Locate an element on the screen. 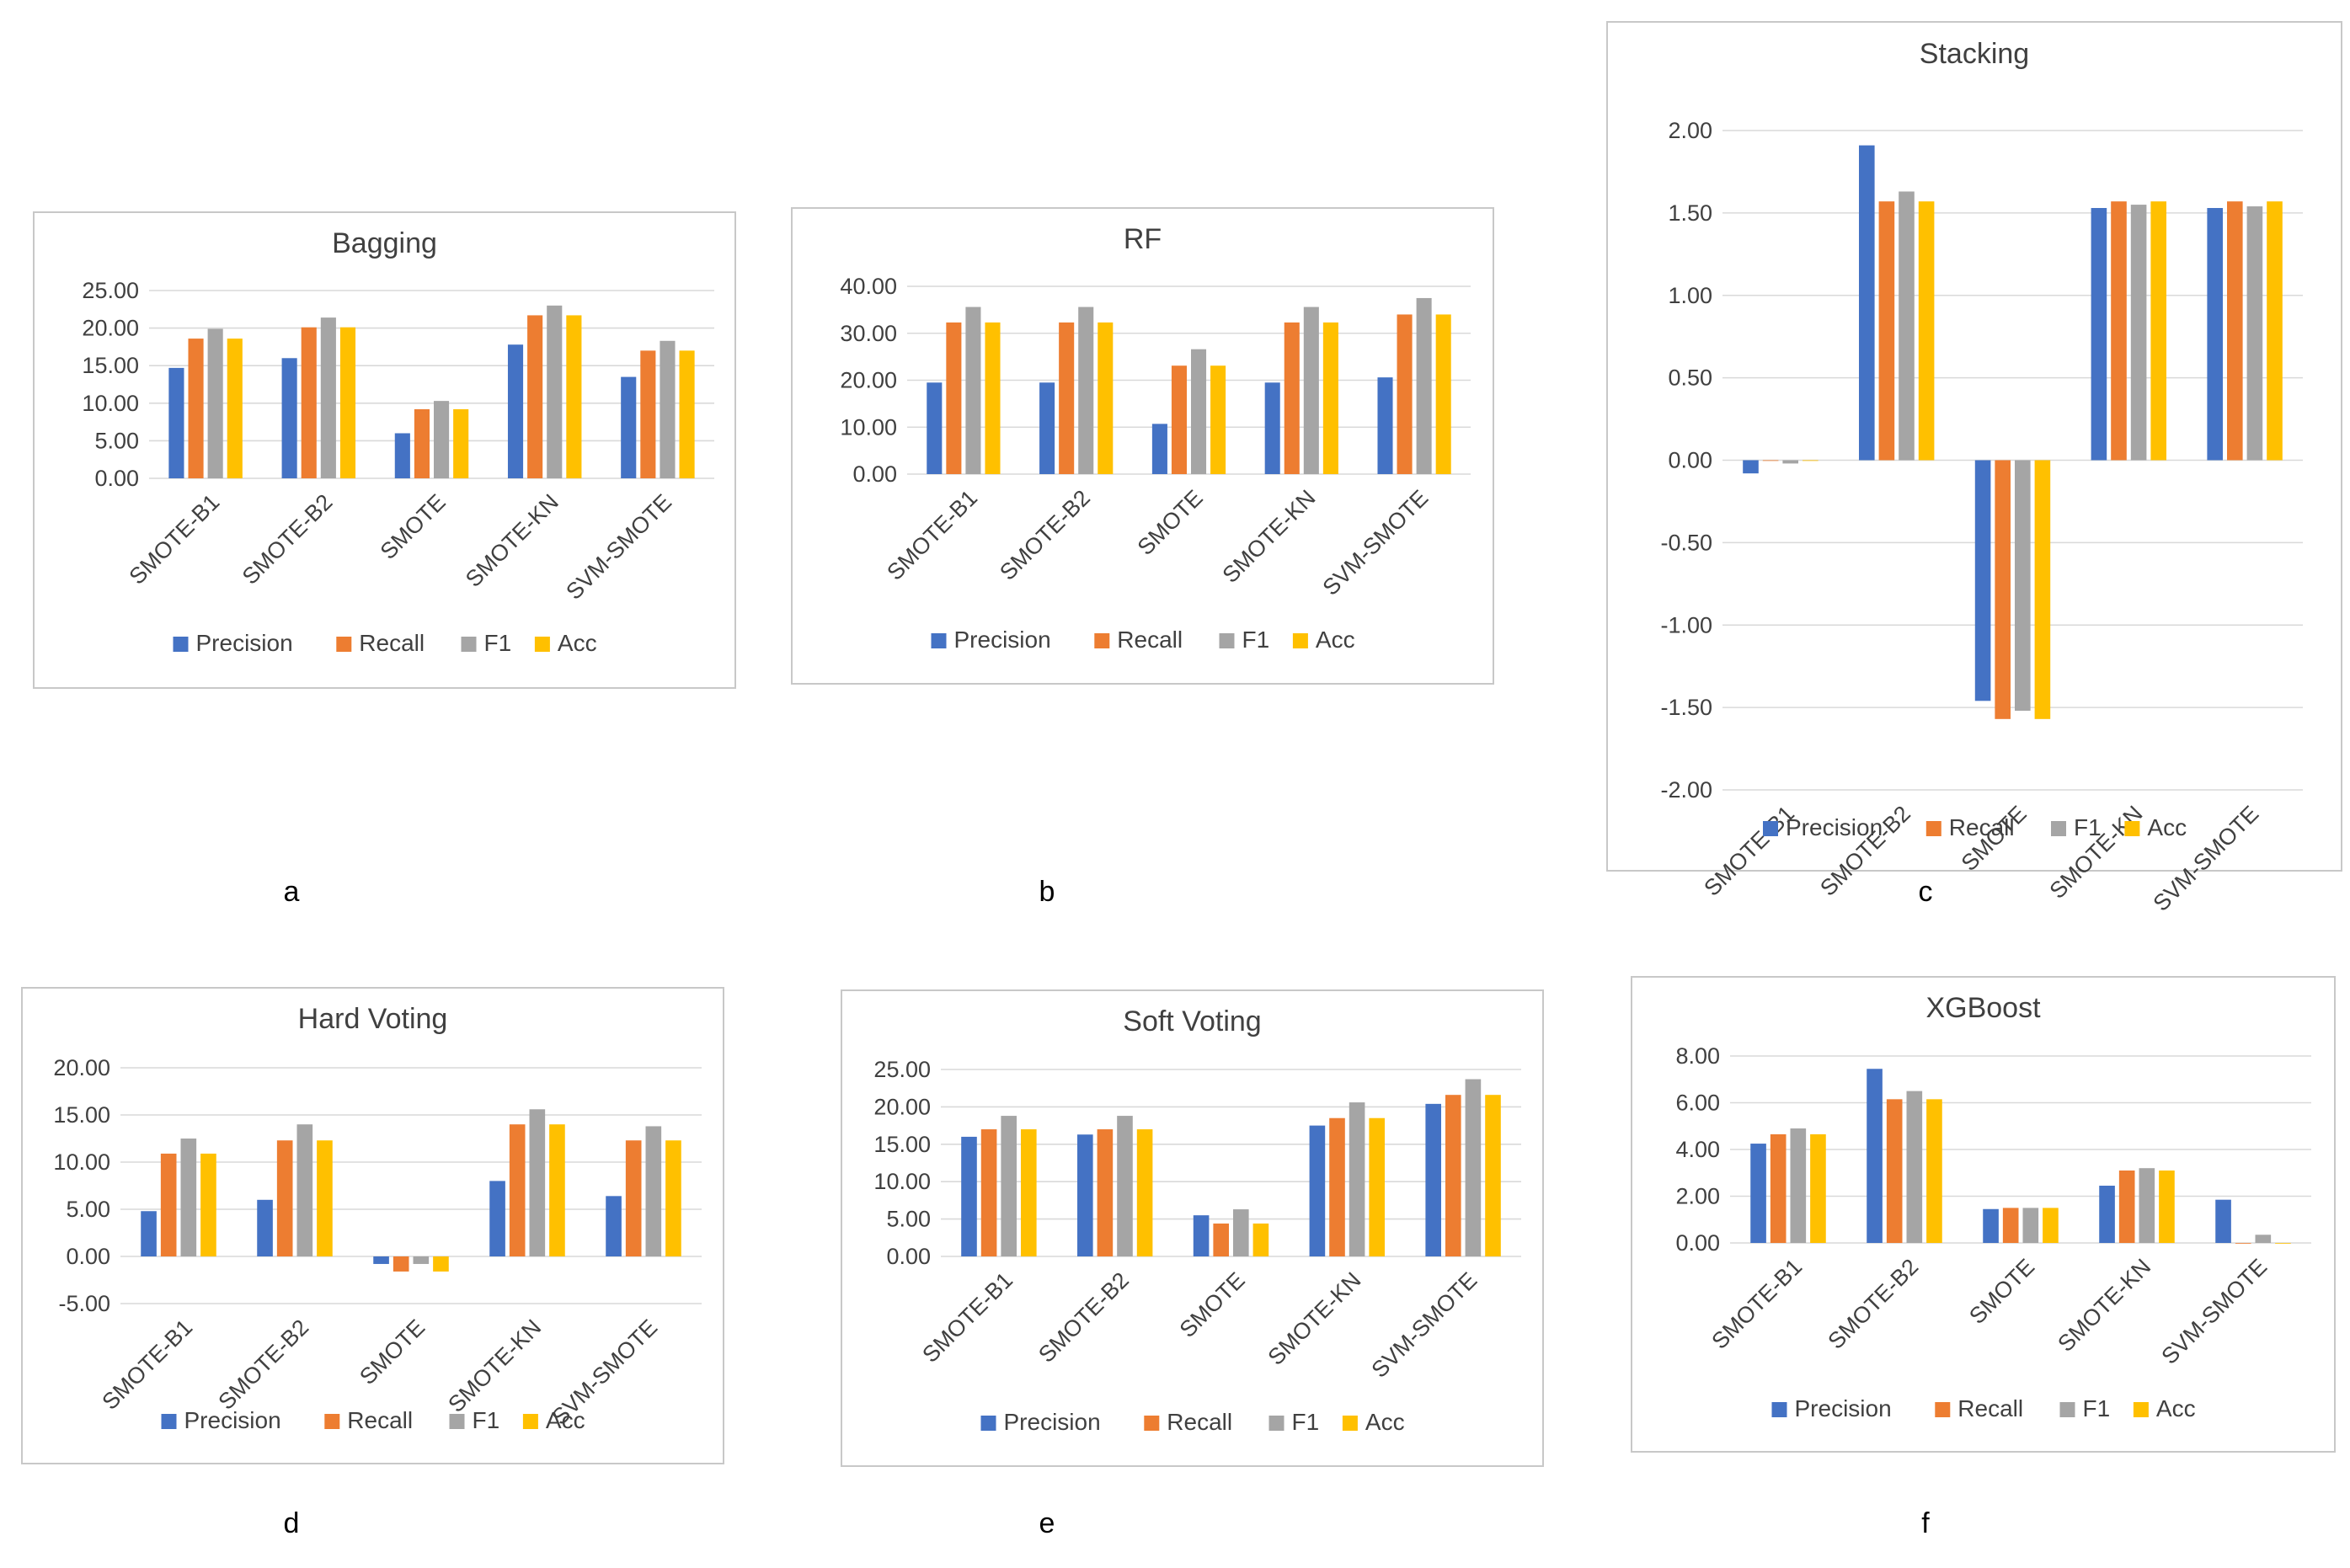 This screenshot has width=2350, height=1568. y-tick-label: 6.00 is located at coordinates (1697, 1103).